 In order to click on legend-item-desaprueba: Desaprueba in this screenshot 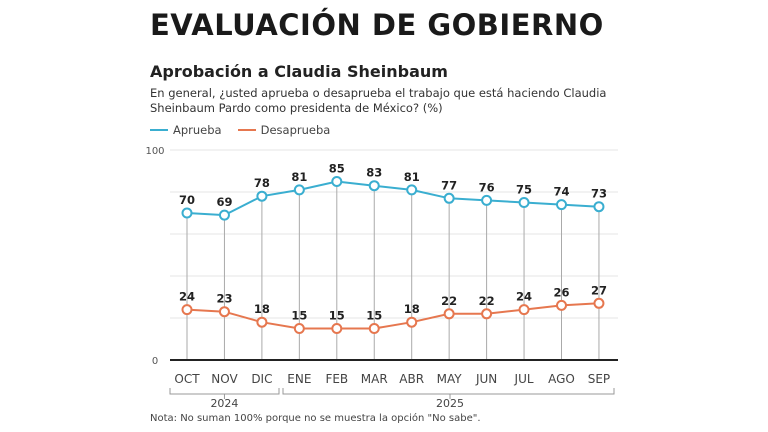, I will do `click(284, 130)`.